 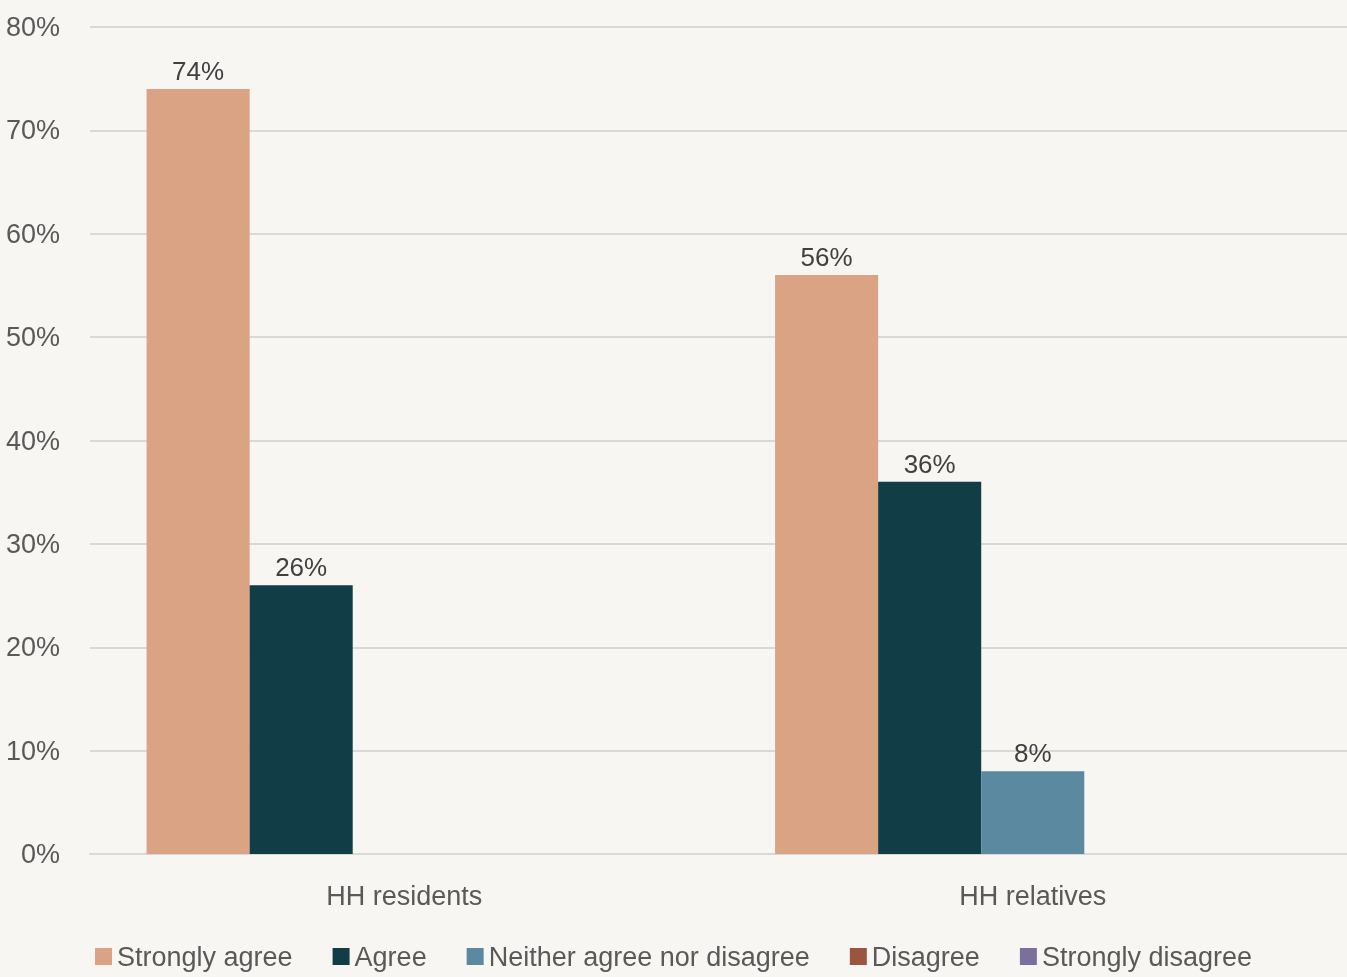 I want to click on x-tick-label: HH relatives, so click(x=1033, y=895).